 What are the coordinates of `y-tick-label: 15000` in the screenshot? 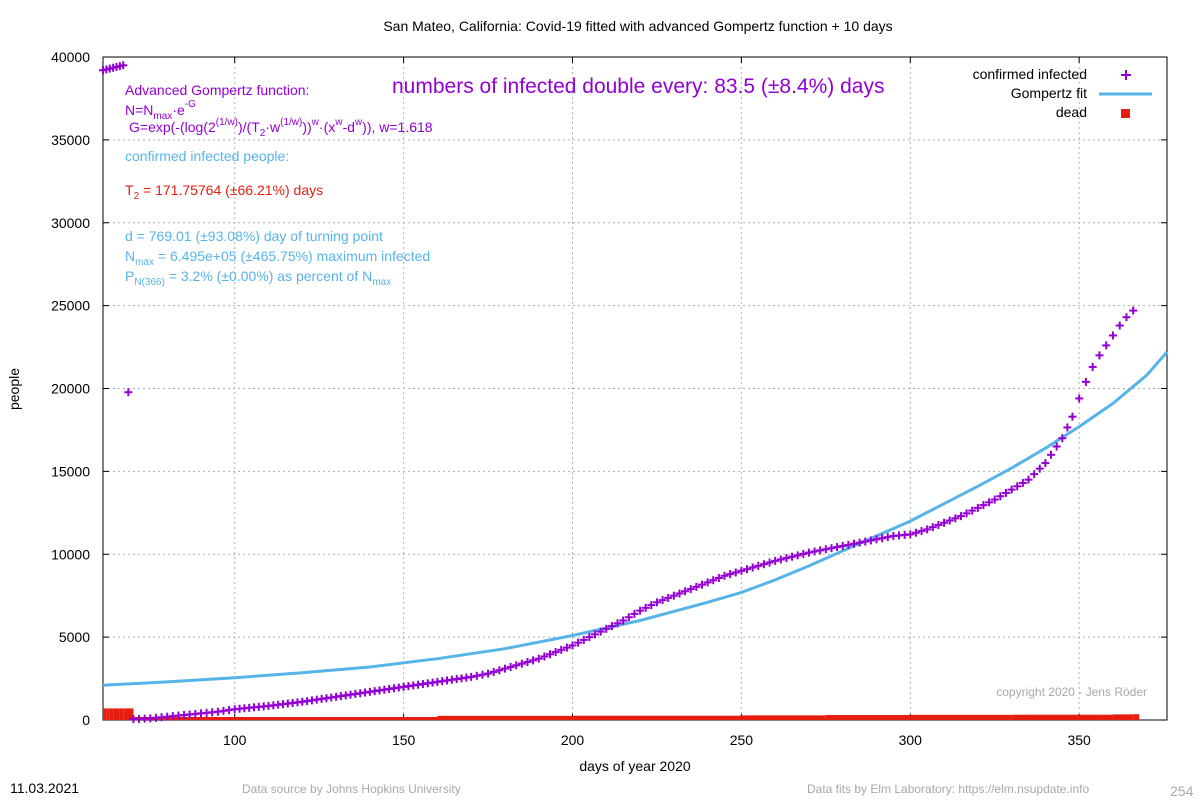 It's located at (70, 471).